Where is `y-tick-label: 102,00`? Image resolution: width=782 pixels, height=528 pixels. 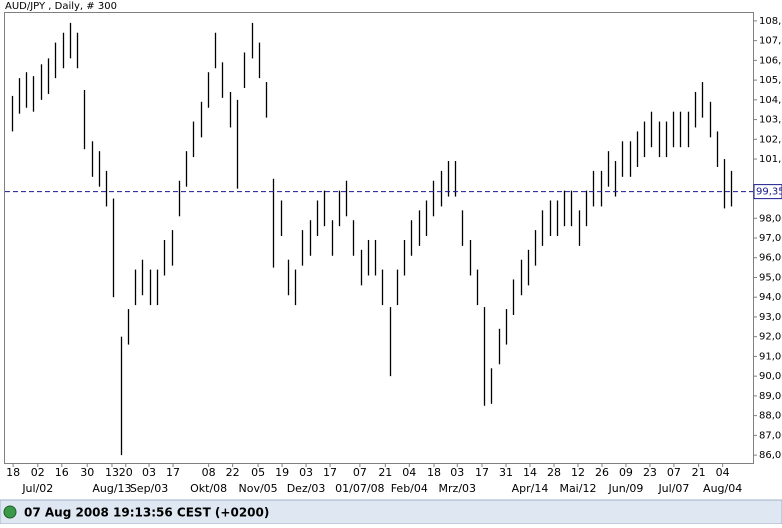
y-tick-label: 102,00 is located at coordinates (770, 139).